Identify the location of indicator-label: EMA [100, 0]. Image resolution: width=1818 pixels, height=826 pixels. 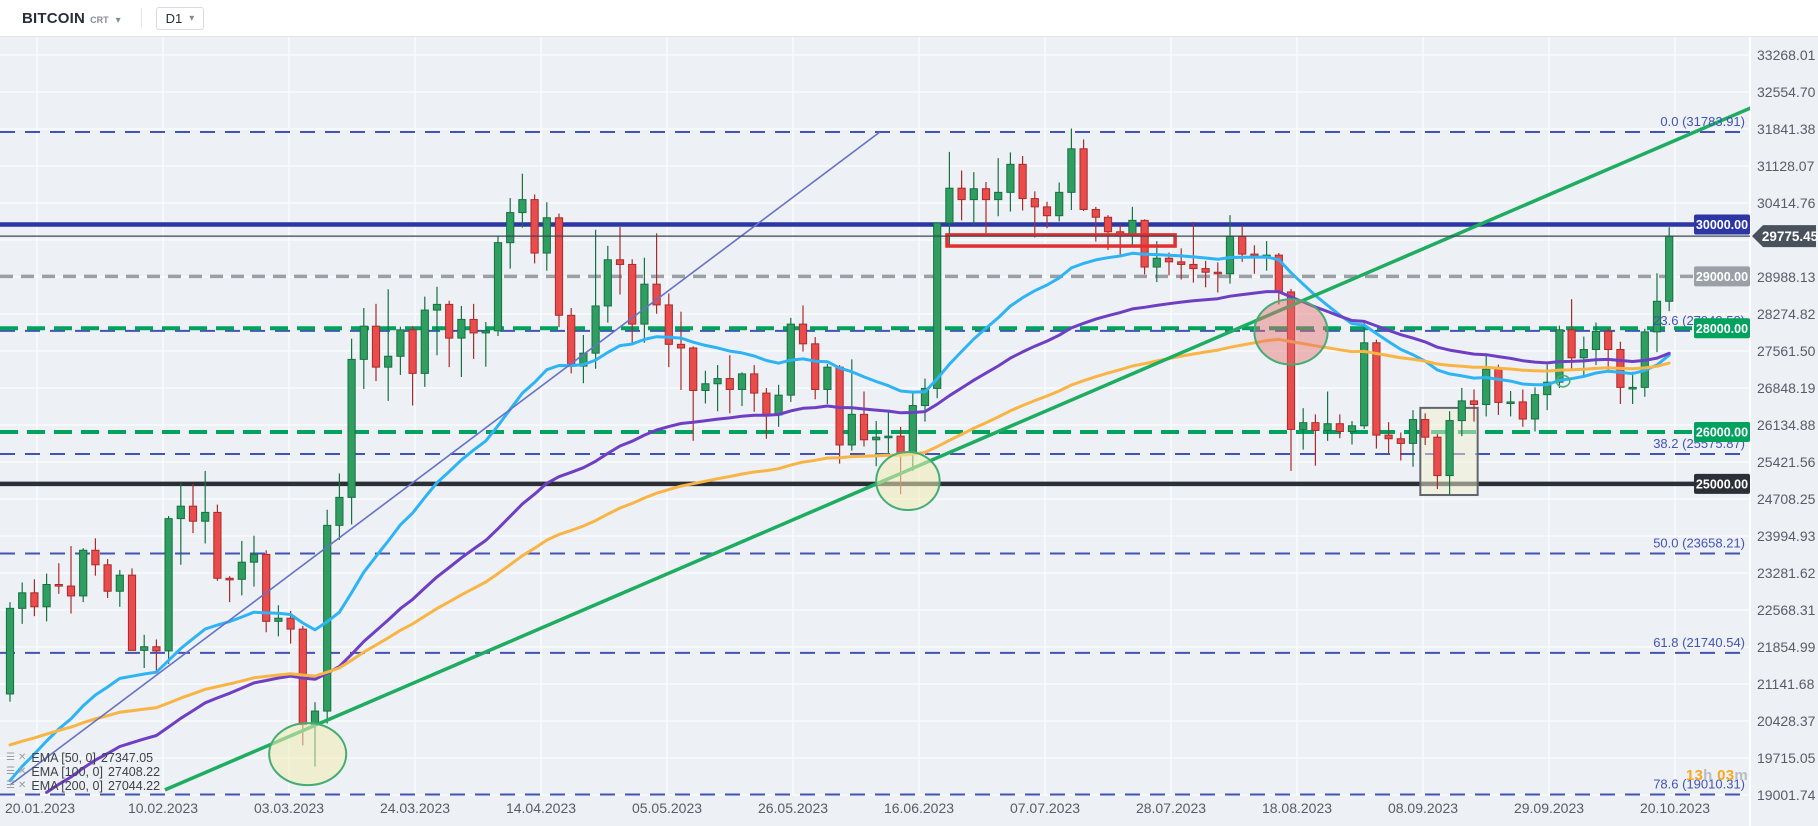
(67, 771).